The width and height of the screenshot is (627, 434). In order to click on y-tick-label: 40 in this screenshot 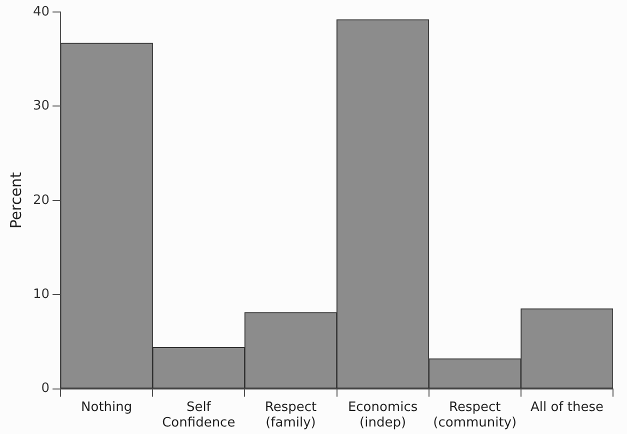, I will do `click(41, 12)`.